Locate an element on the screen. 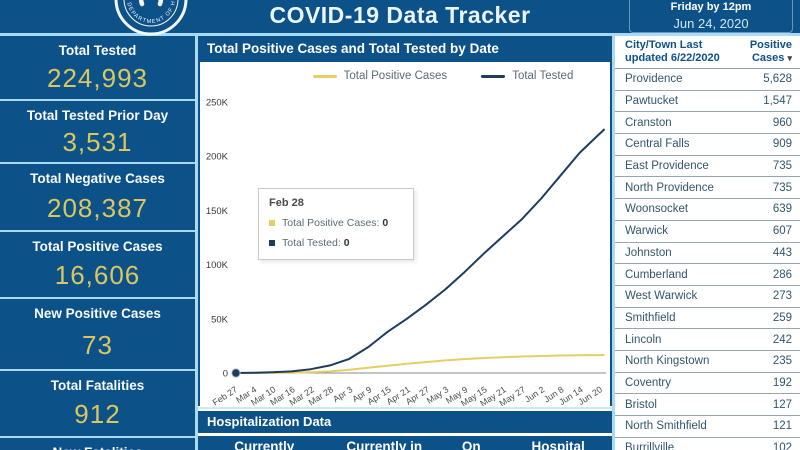 Image resolution: width=800 pixels, height=450 pixels. stat-value: 16,606 is located at coordinates (97, 275).